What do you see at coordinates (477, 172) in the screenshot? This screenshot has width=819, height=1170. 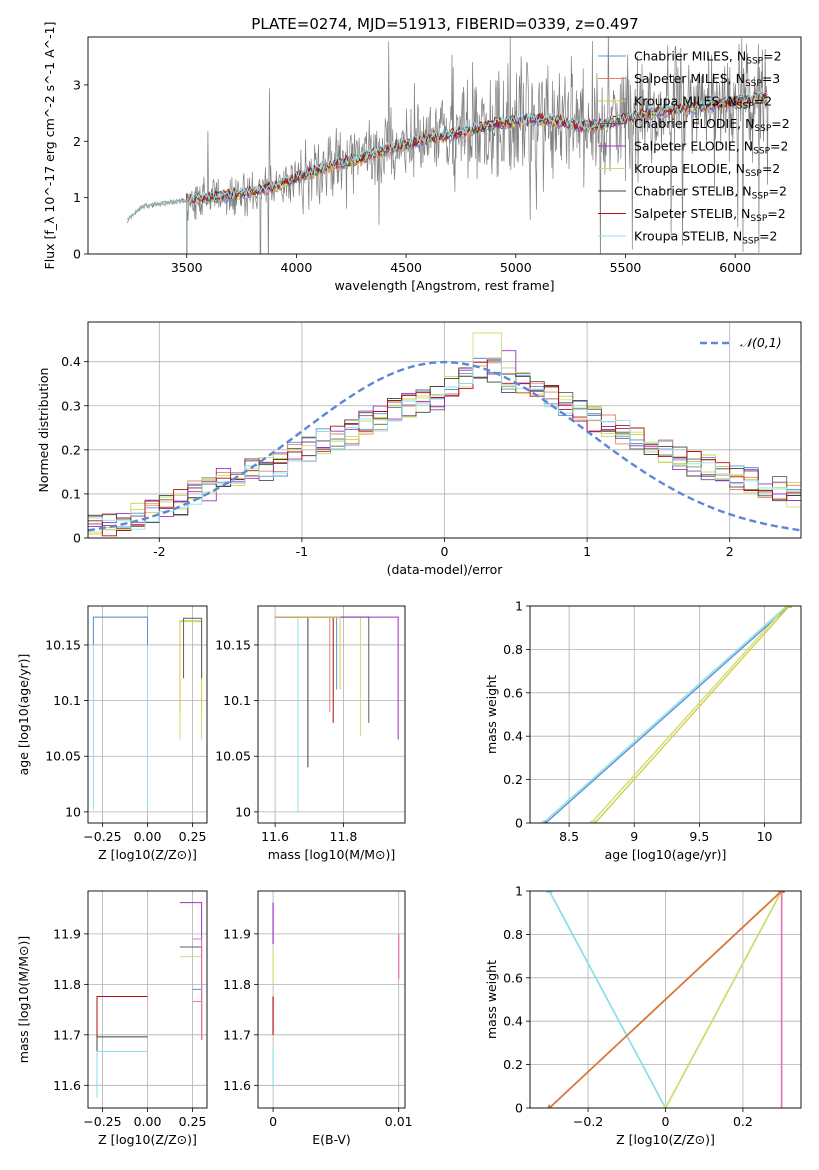 I see `model-spectrum-line` at bounding box center [477, 172].